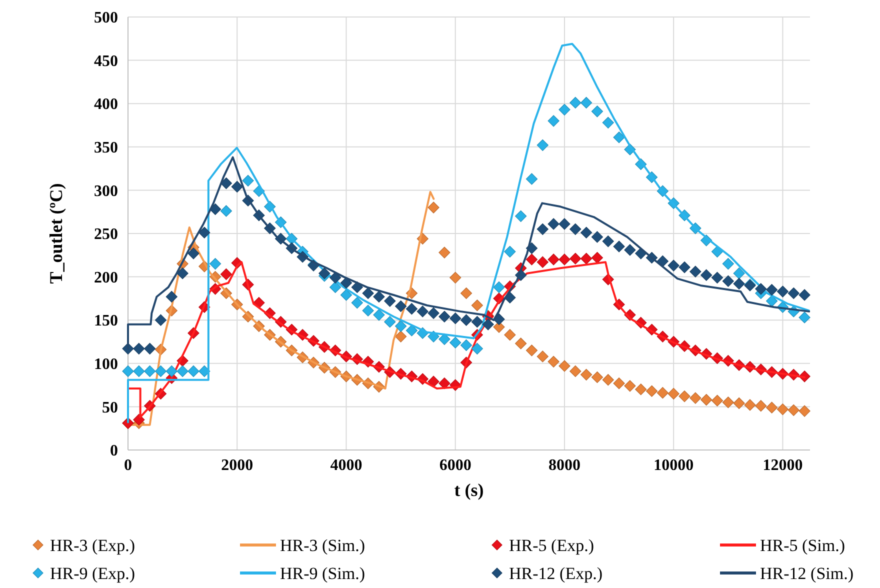 The image size is (880, 588). What do you see at coordinates (802, 545) in the screenshot?
I see `legend-label: HR-5 (Sim.)` at bounding box center [802, 545].